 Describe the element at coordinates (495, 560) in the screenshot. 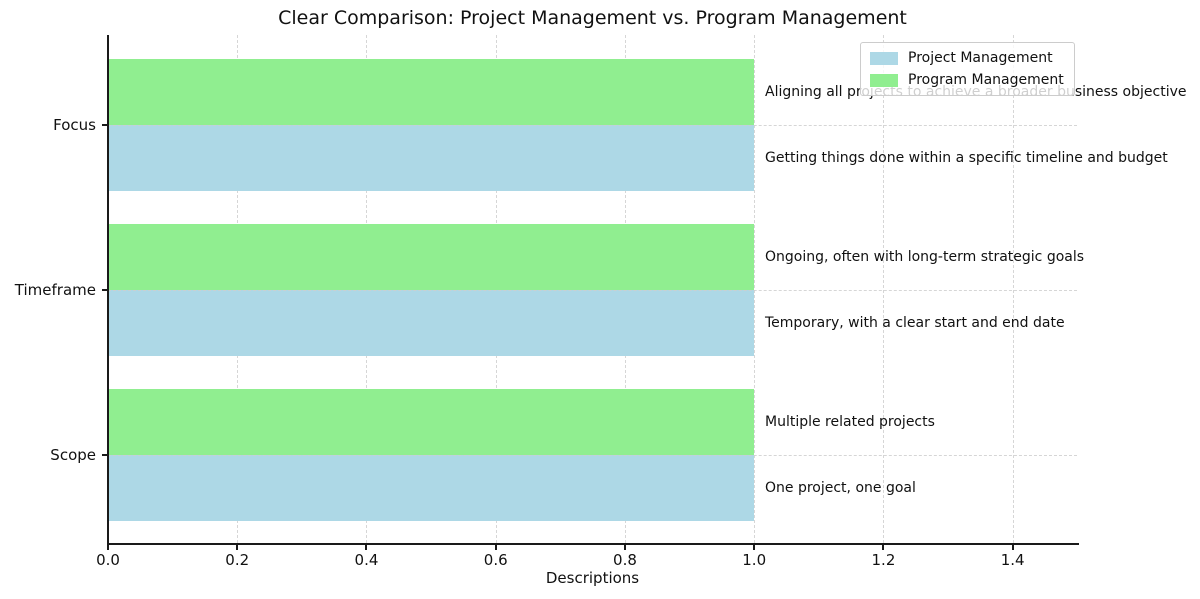

I see `x-tick-label: 0.6` at that location.